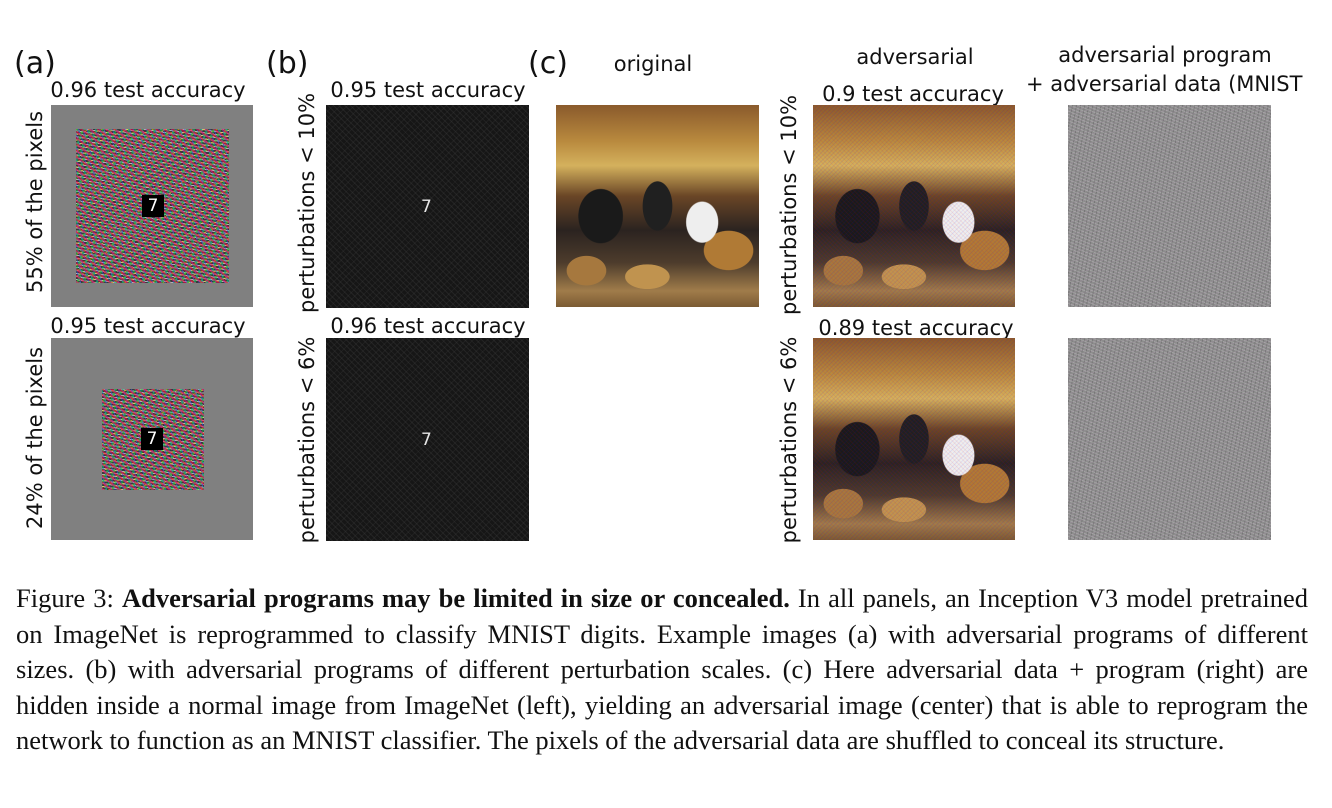 This screenshot has height=808, width=1332. I want to click on panel-b-row1-side-label: perturbations < 10%, so click(307, 202).